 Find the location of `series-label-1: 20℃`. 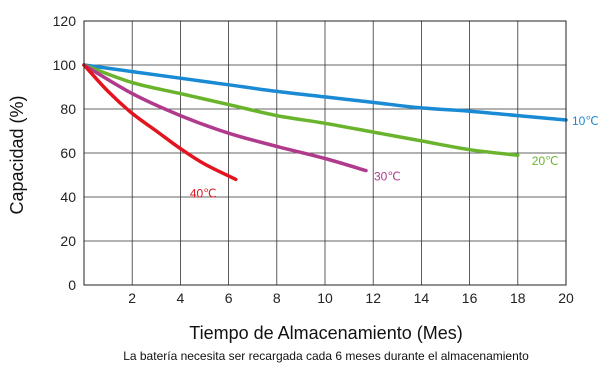

series-label-1: 20℃ is located at coordinates (545, 161).